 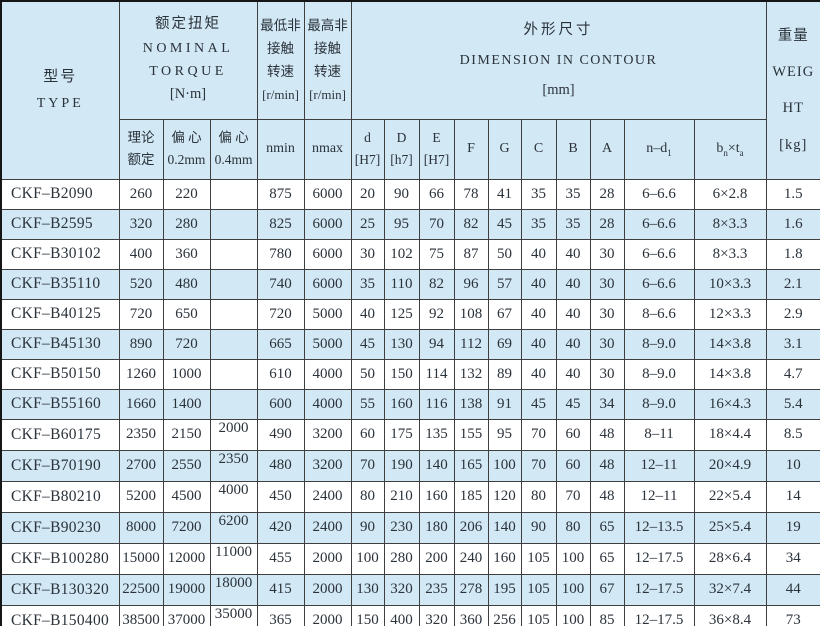 What do you see at coordinates (504, 434) in the screenshot?
I see `cell-G: 95` at bounding box center [504, 434].